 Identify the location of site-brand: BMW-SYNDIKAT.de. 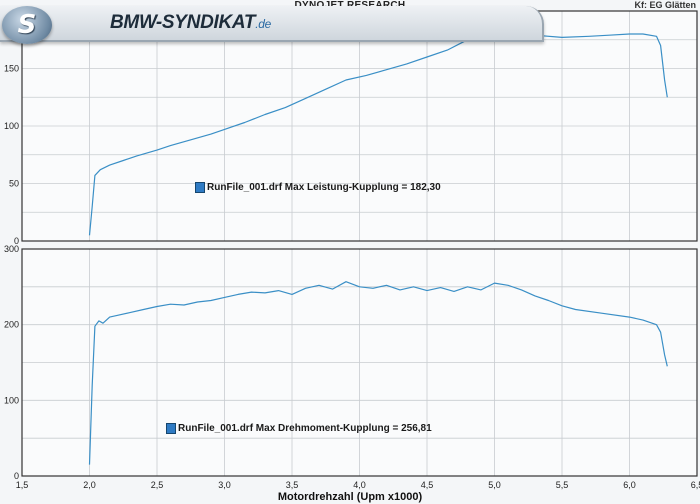
(190, 23).